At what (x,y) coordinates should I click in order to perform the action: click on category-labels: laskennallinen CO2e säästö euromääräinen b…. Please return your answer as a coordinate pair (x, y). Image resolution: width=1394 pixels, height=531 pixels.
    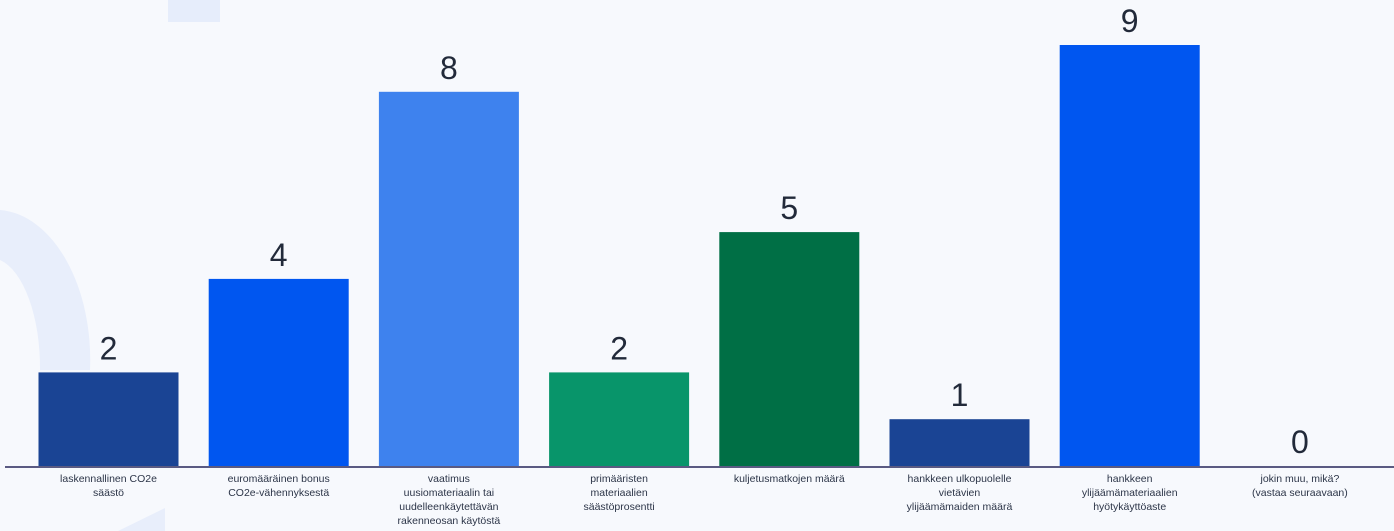
    Looking at the image, I should click on (704, 500).